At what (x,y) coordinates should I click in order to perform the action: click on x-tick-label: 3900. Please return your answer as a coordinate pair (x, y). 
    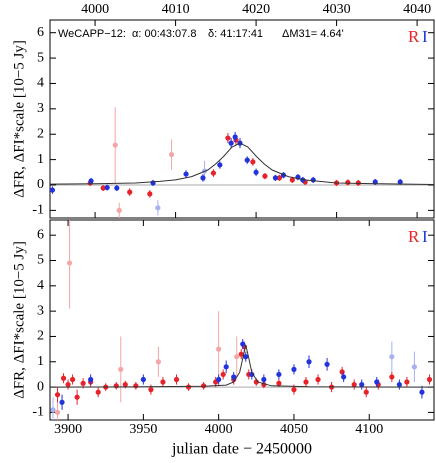
    Looking at the image, I should click on (68, 429).